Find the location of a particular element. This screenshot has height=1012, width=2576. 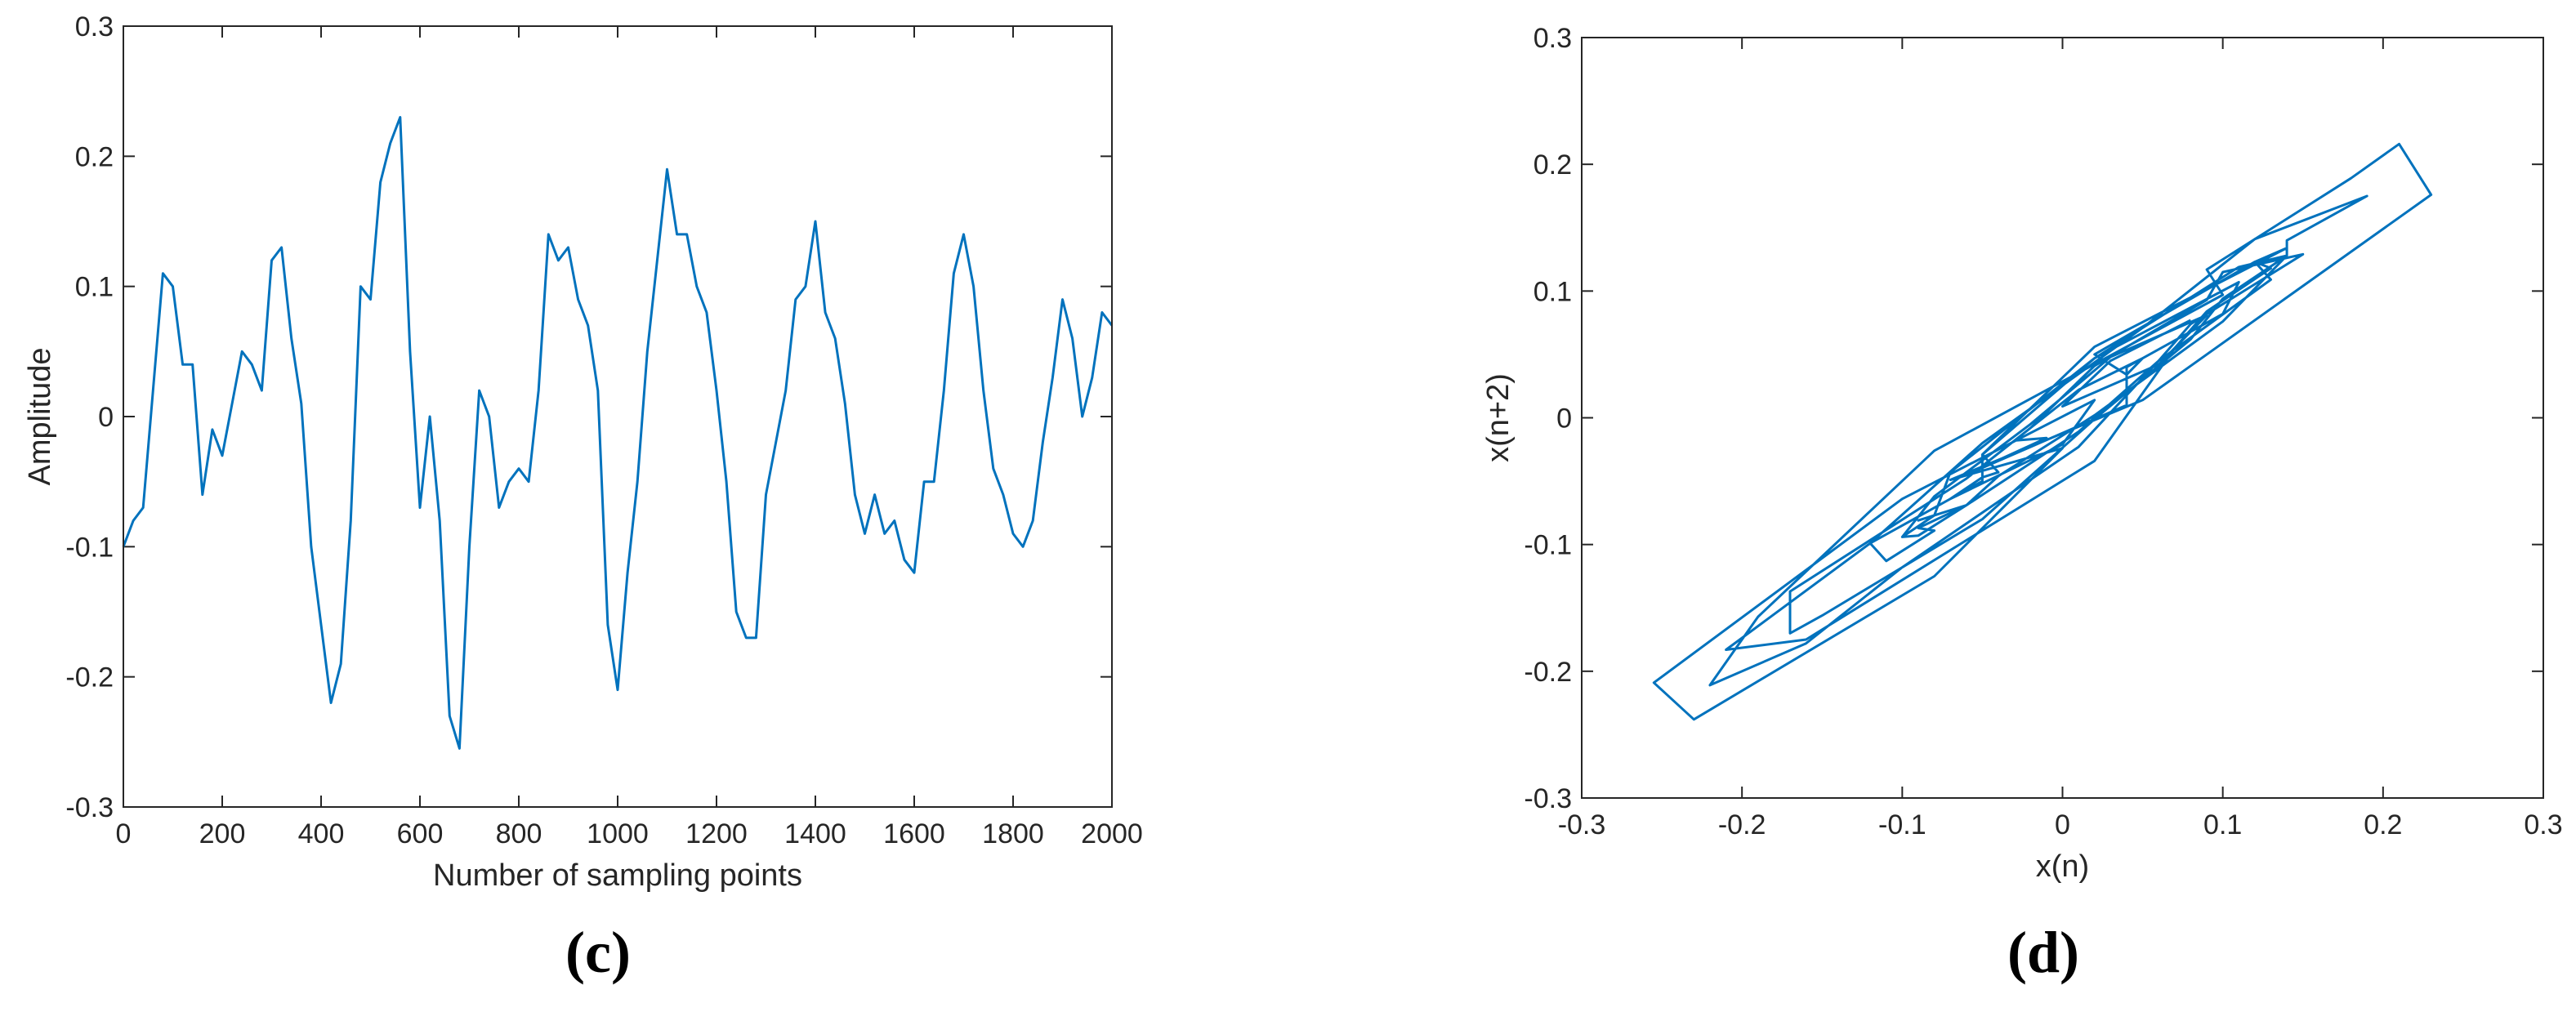

x-tick-label: 0.2 is located at coordinates (2383, 824).